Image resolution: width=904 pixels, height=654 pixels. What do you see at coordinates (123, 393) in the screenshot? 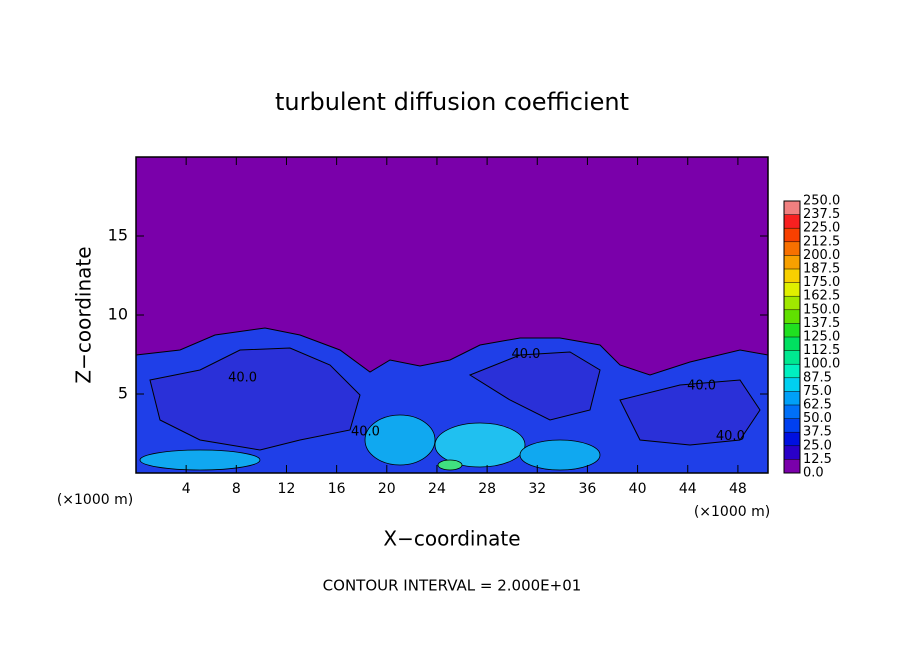
I see `y-tick-label: 5` at bounding box center [123, 393].